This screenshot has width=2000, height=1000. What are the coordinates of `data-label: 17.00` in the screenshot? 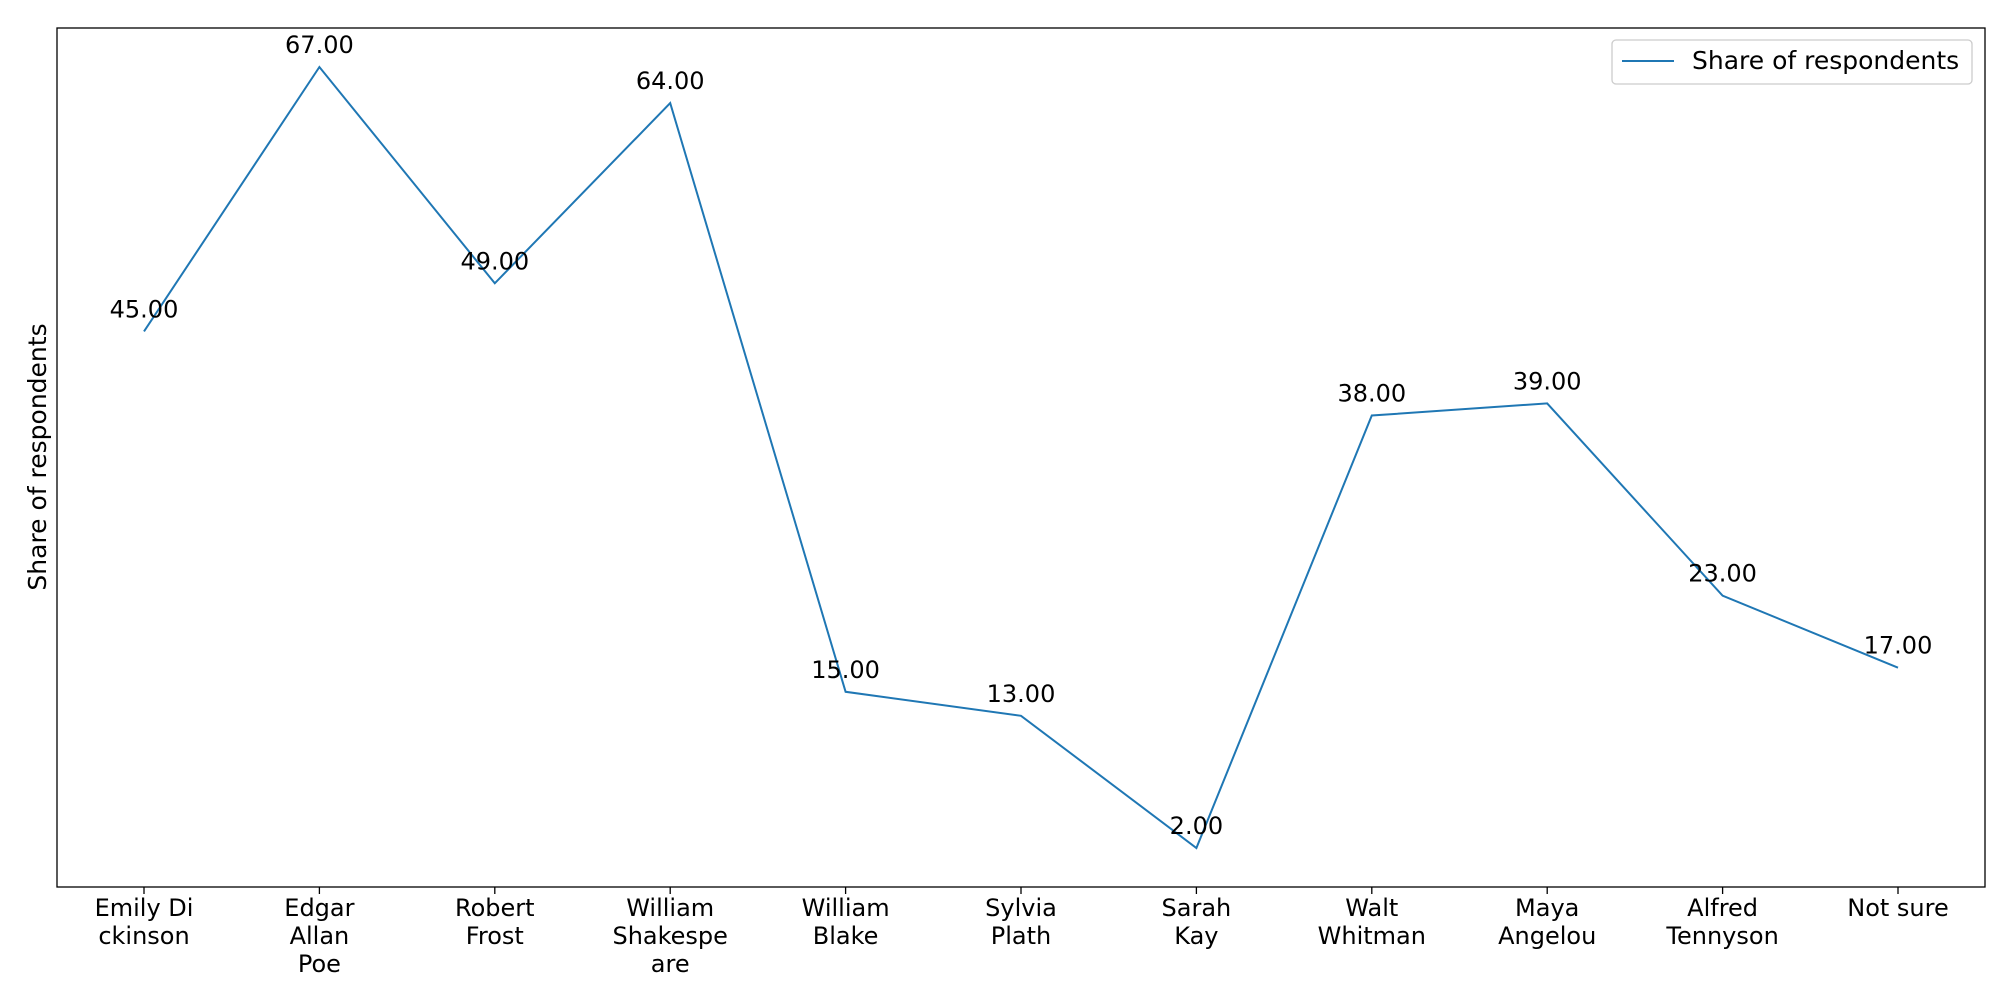 It's located at (1898, 646).